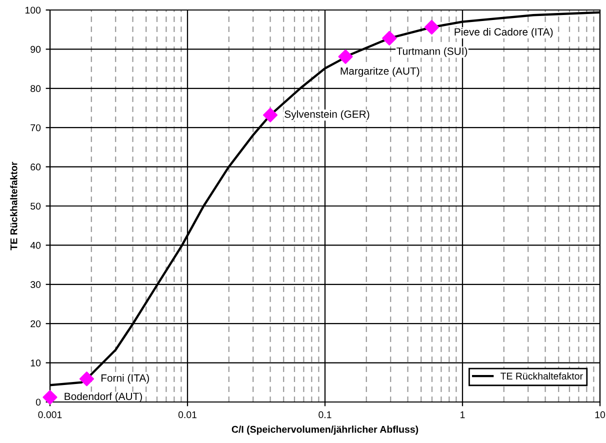  I want to click on x-tick-label: 0.01, so click(187, 414).